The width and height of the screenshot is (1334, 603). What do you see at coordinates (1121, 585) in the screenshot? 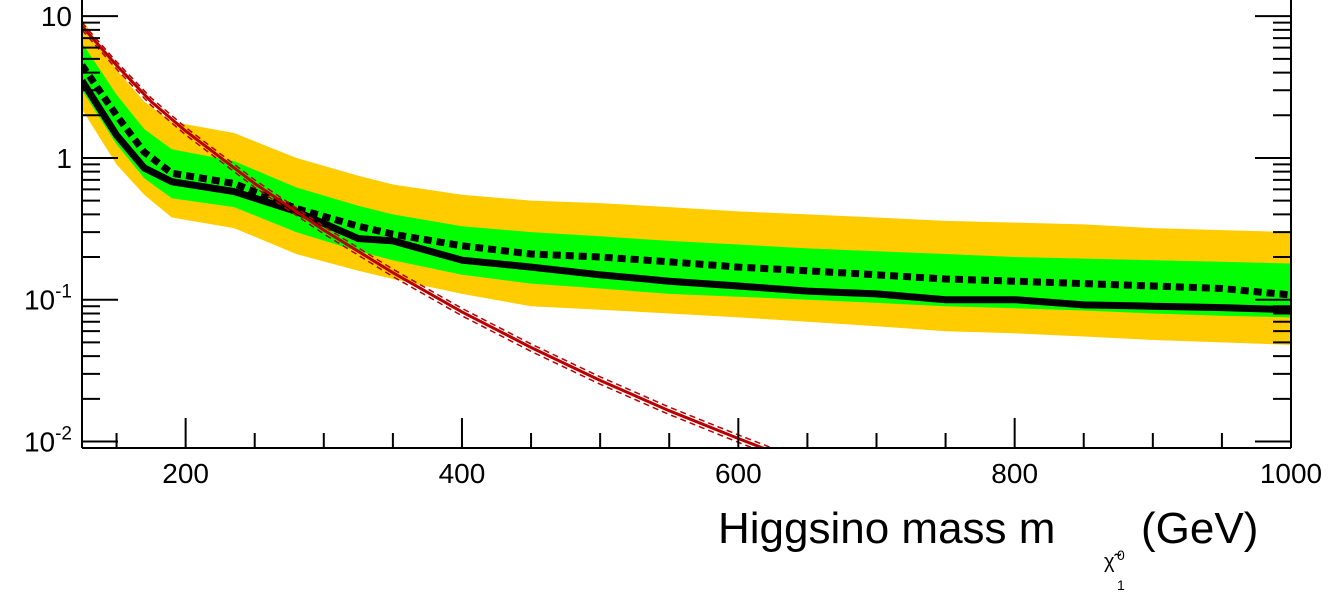
I see `x-axis-subscript-sub: 1` at bounding box center [1121, 585].